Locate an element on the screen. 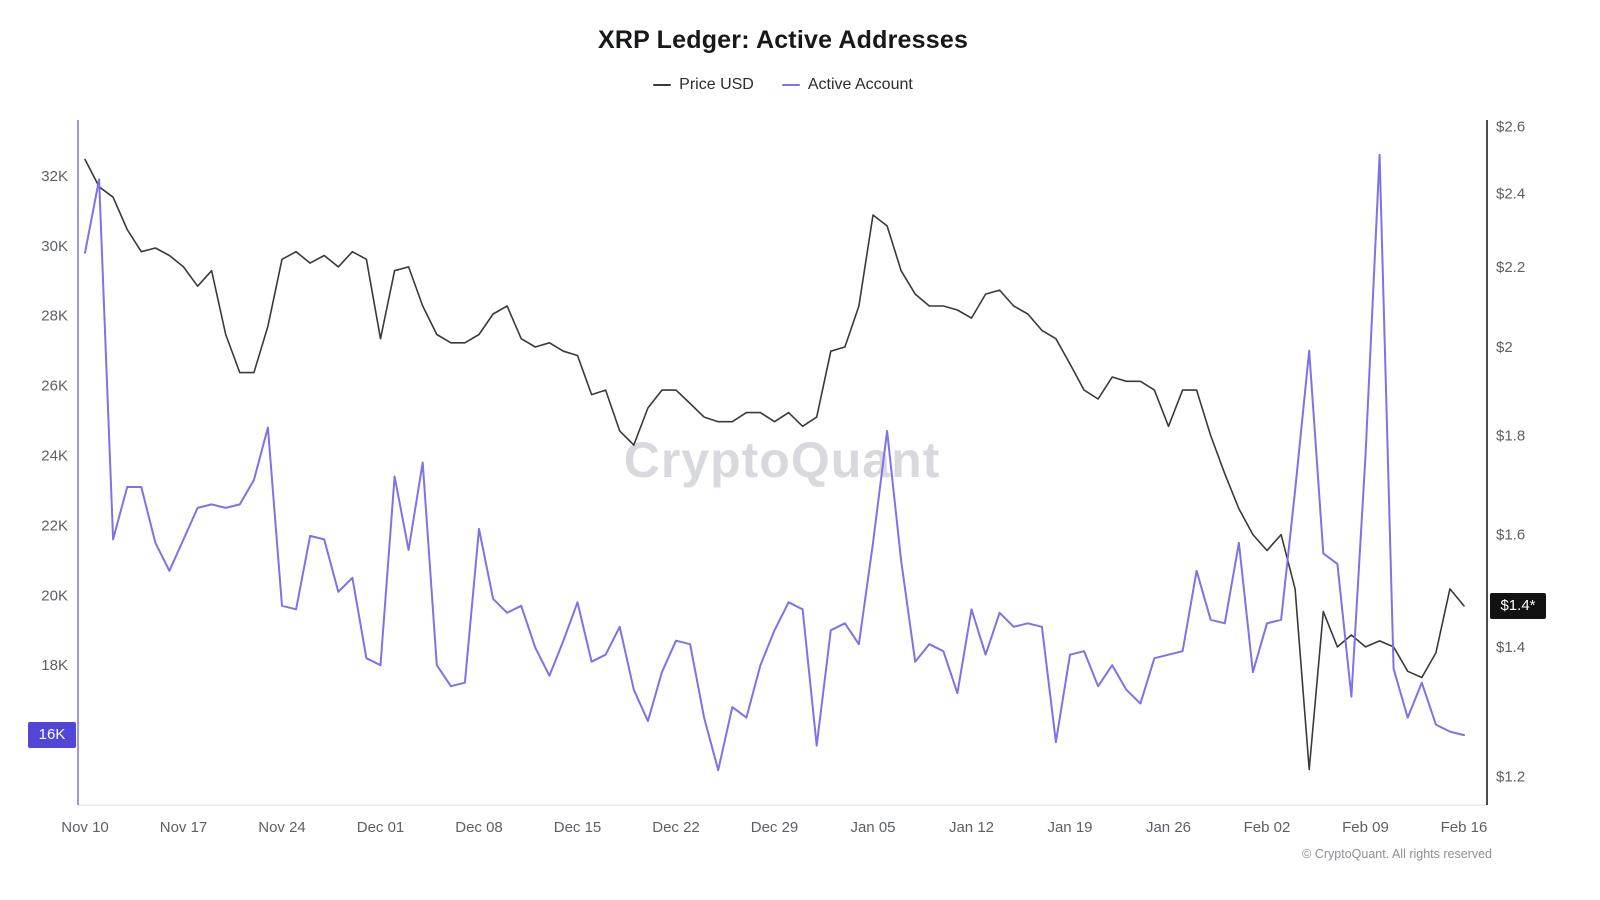  active-account-line-swatch-icon is located at coordinates (790, 85).